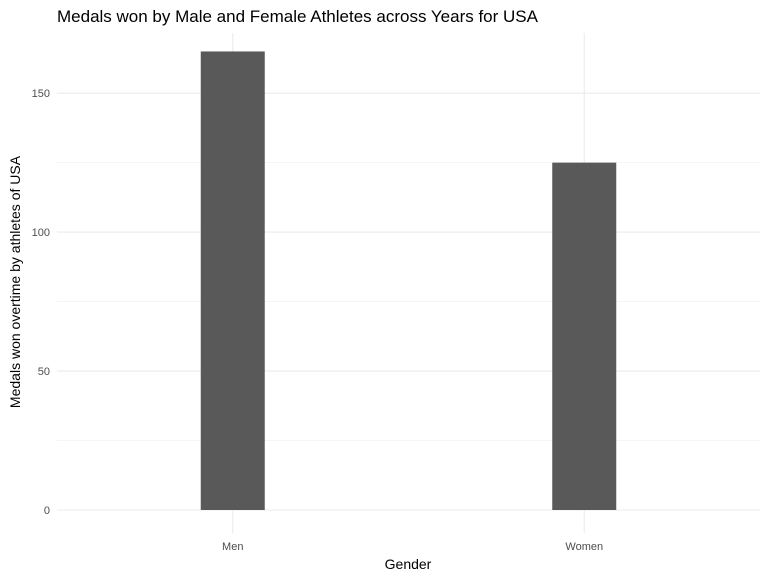  I want to click on x-tick-label: Men, so click(232, 547).